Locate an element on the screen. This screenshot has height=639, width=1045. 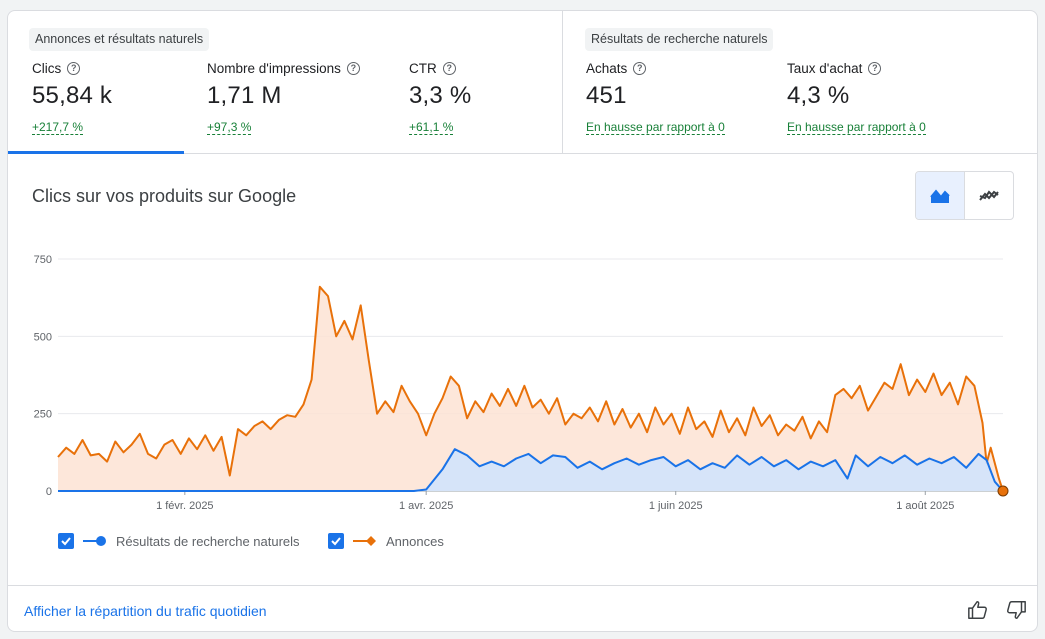
group-chip-organic: Résultats de recherche naturels is located at coordinates (679, 39).